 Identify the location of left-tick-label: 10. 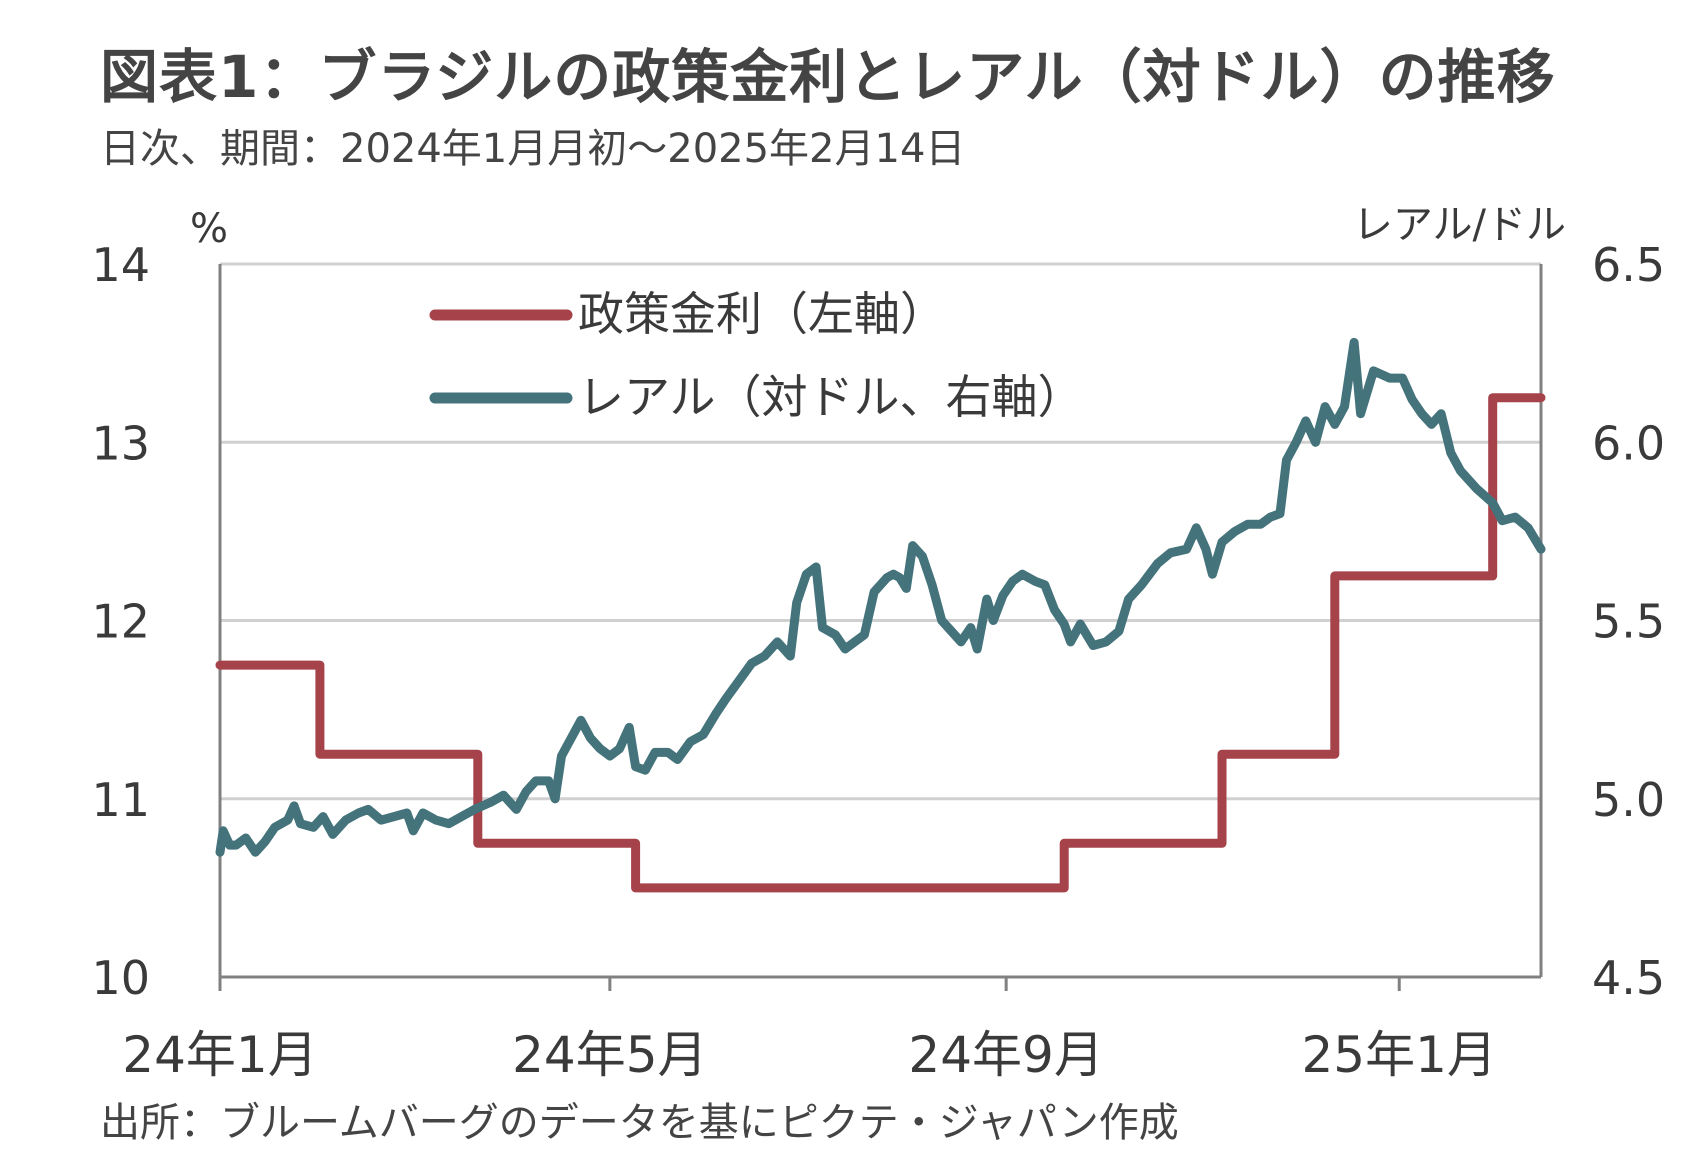
(120, 978).